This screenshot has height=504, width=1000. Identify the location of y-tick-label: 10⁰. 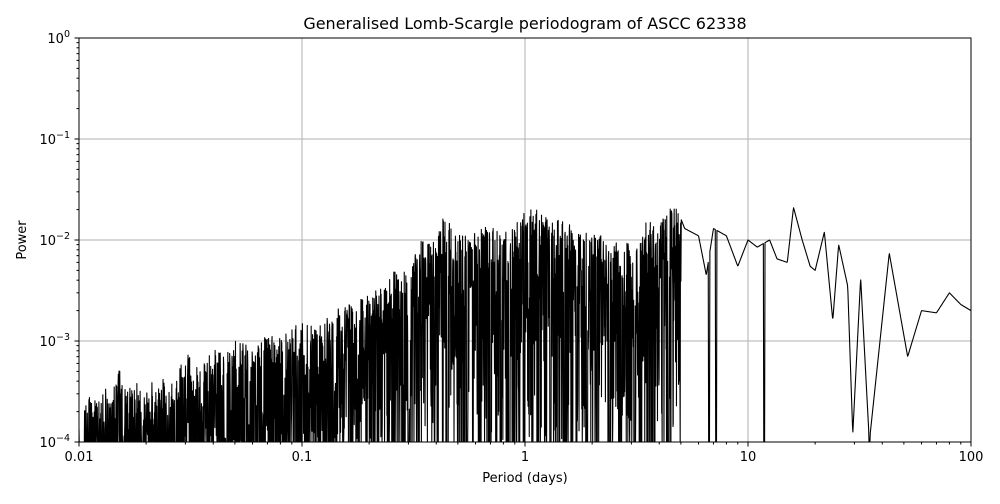
(58, 38).